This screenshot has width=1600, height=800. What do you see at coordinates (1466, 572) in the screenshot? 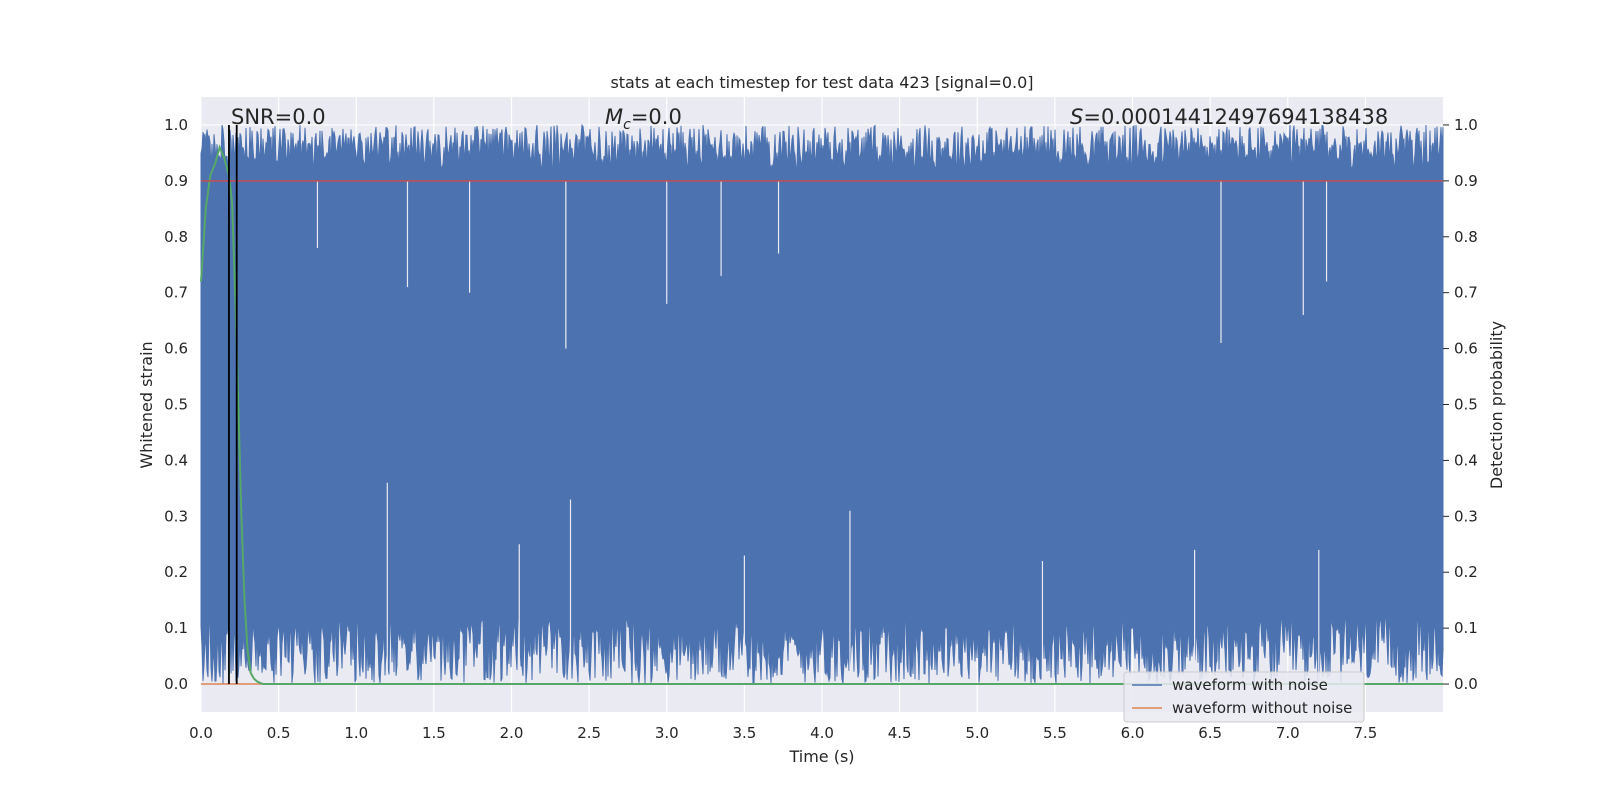
I see `y-right-tick-label: 0.2` at bounding box center [1466, 572].